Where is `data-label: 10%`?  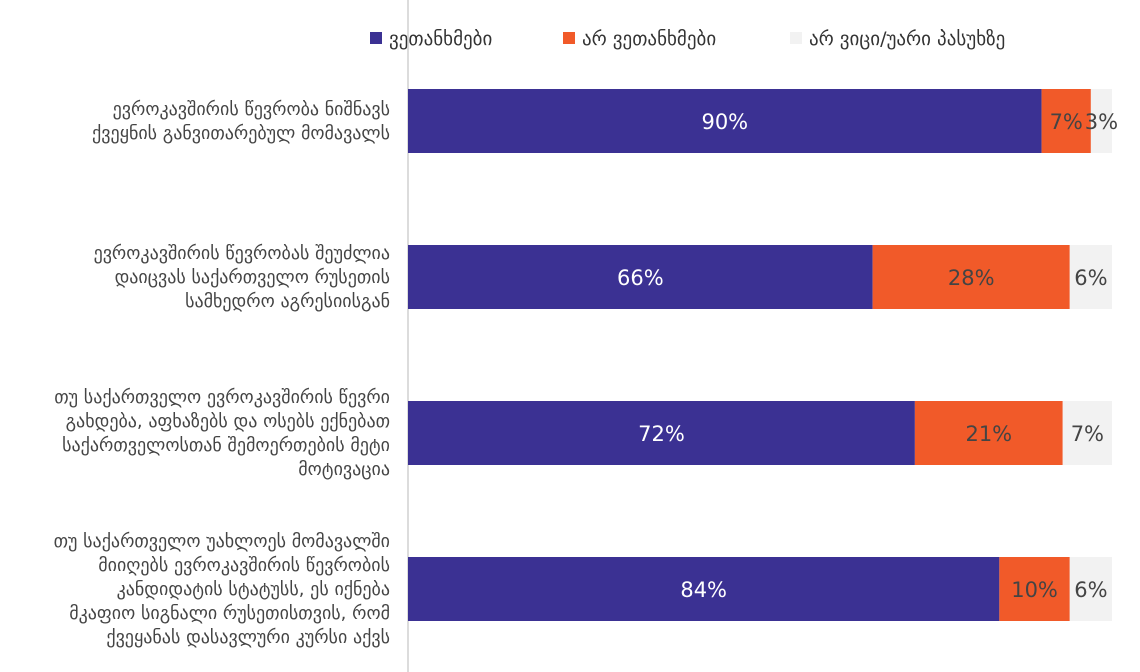 data-label: 10% is located at coordinates (1034, 590).